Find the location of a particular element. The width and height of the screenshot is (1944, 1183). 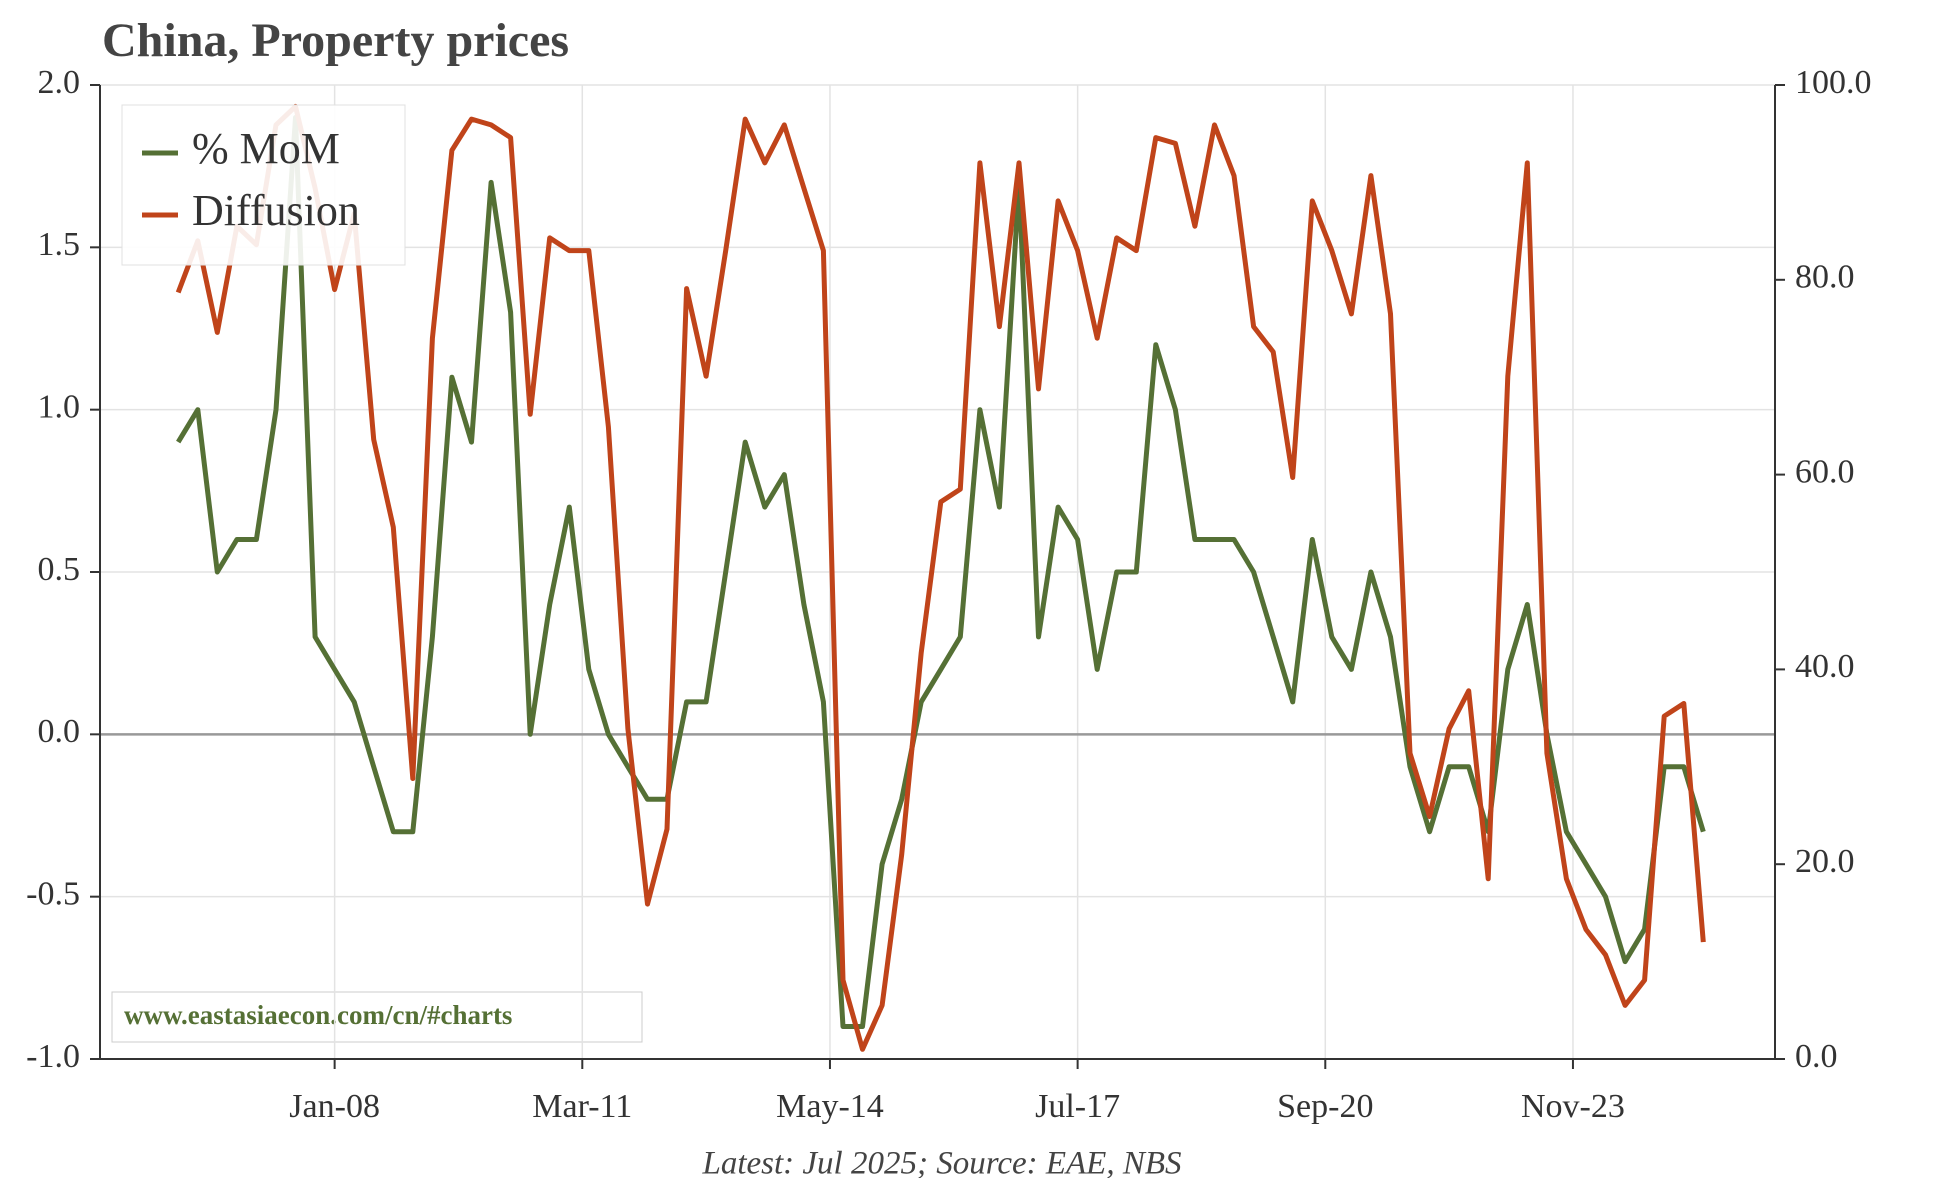

y2-tick-label: 0.0 is located at coordinates (1816, 1056).